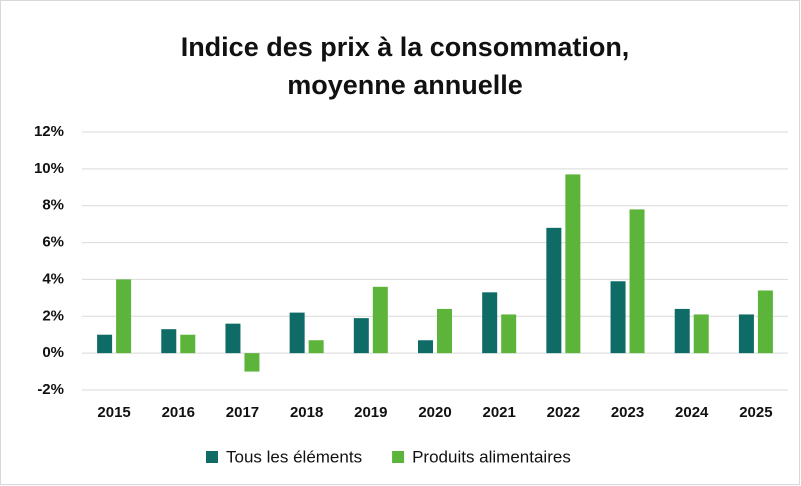 The image size is (801, 486). What do you see at coordinates (306, 412) in the screenshot?
I see `x-tick-label: 2018` at bounding box center [306, 412].